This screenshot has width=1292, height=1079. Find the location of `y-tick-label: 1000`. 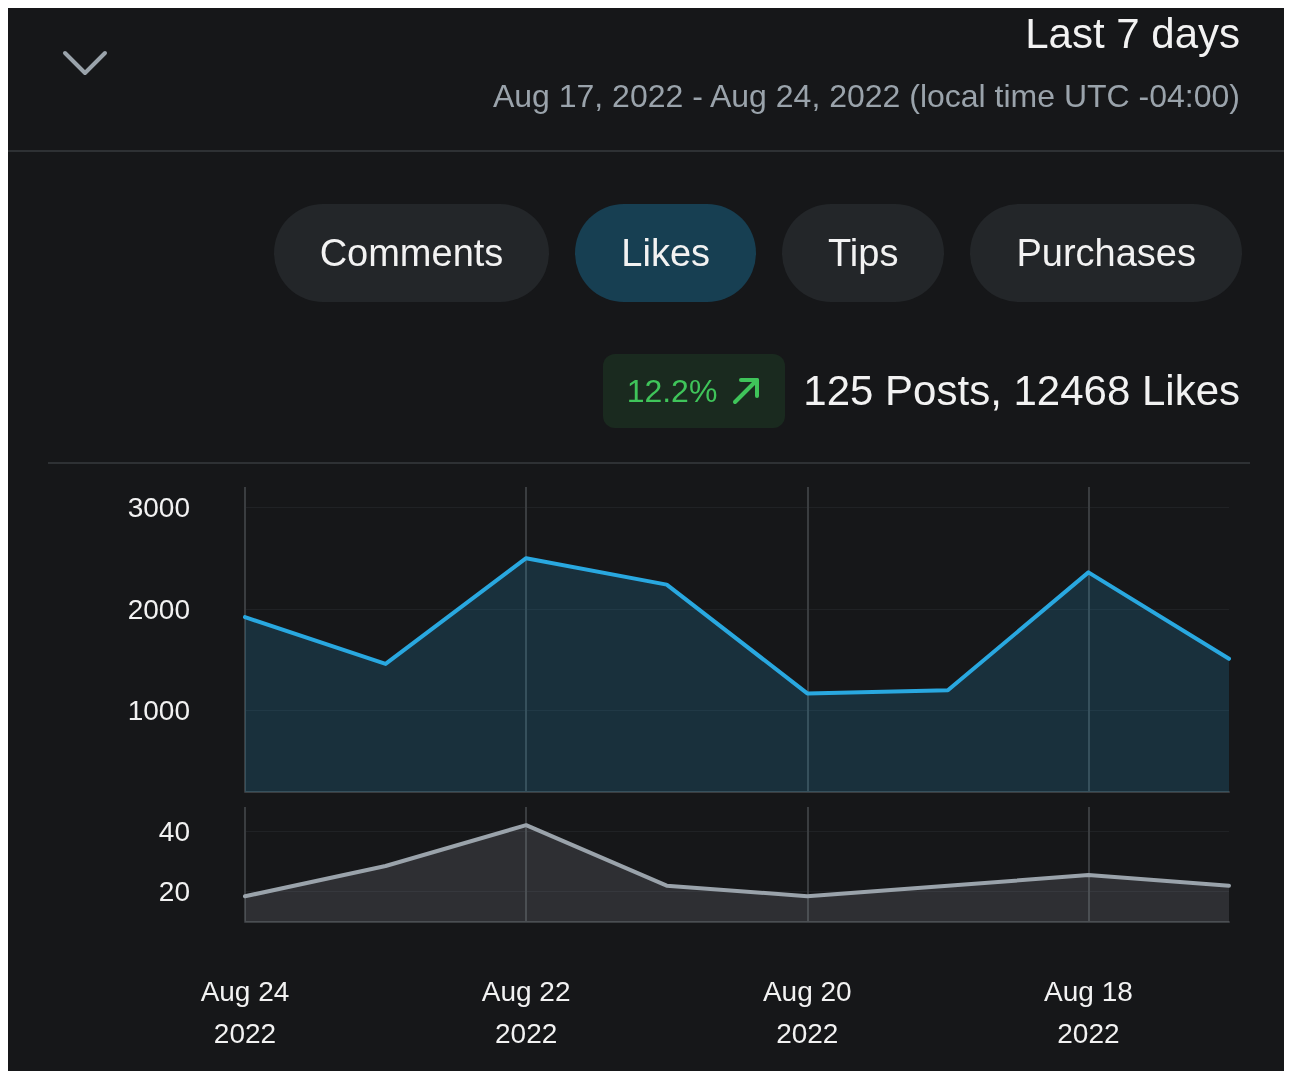

y-tick-label: 1000 is located at coordinates (158, 711).